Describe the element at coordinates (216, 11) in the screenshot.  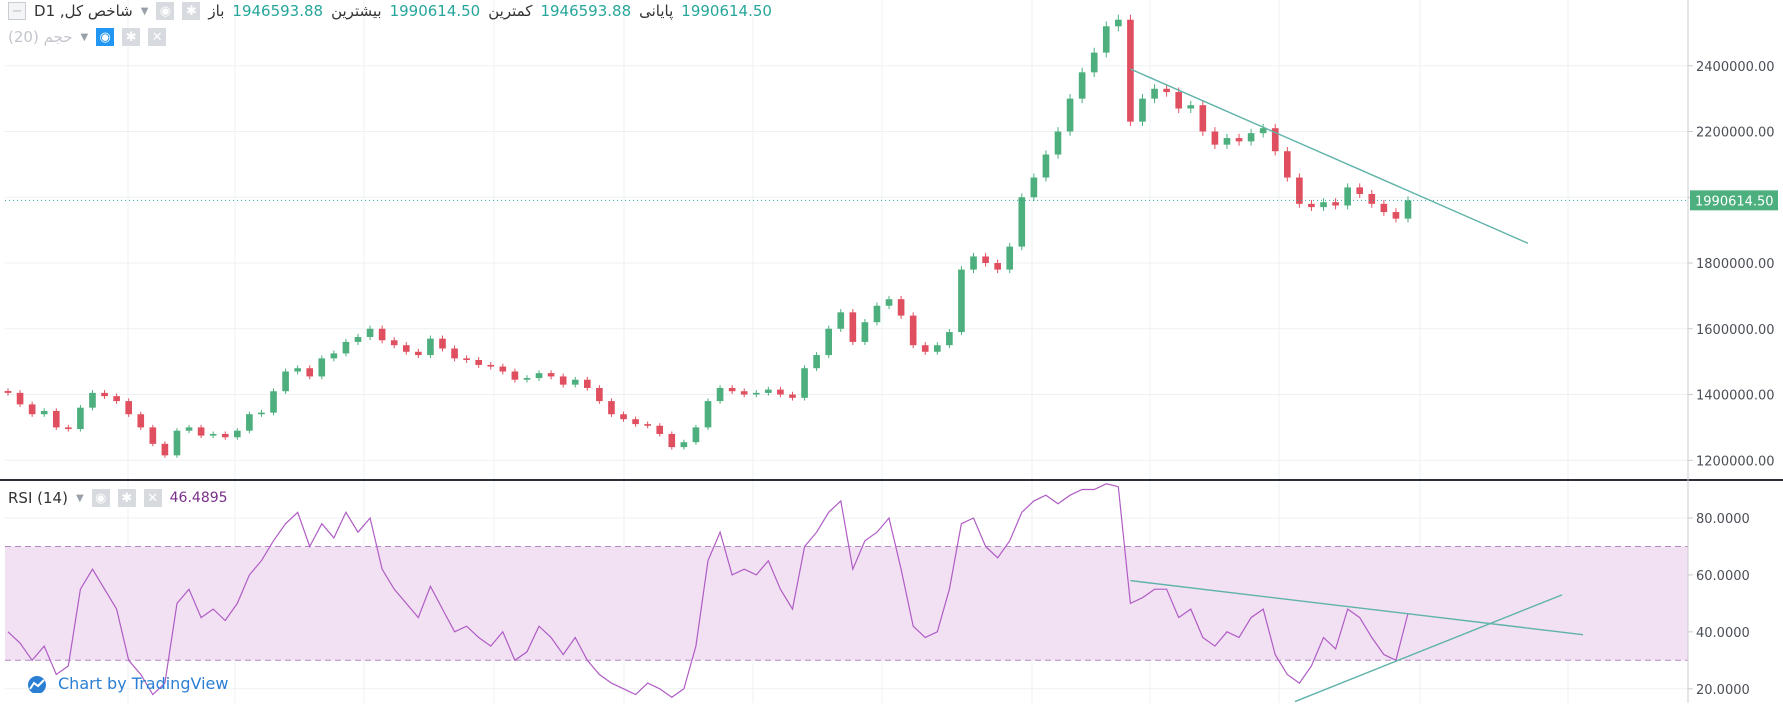
I see `open-label: باز` at that location.